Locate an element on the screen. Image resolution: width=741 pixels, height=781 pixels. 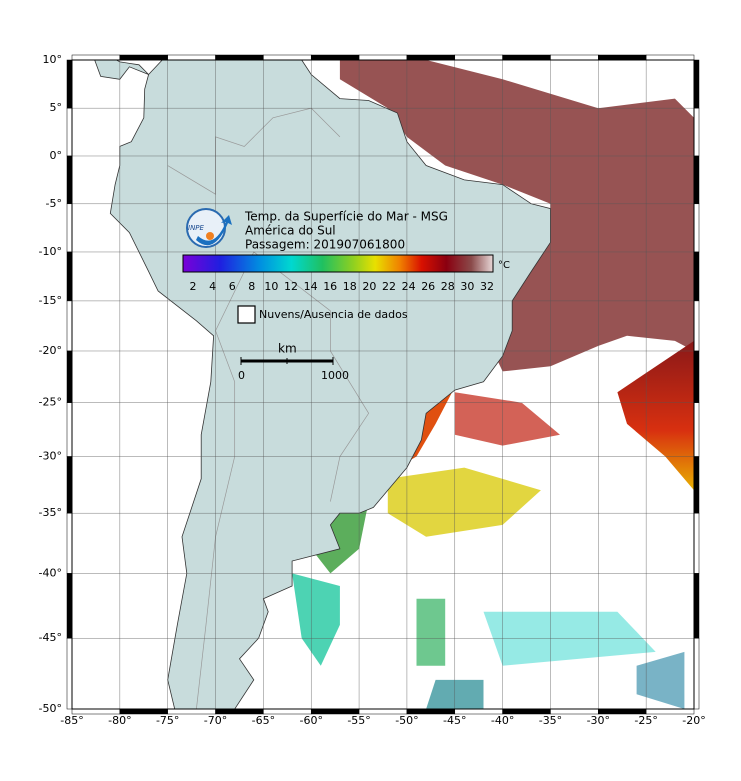
colorbar-label: 20 is located at coordinates (369, 286).